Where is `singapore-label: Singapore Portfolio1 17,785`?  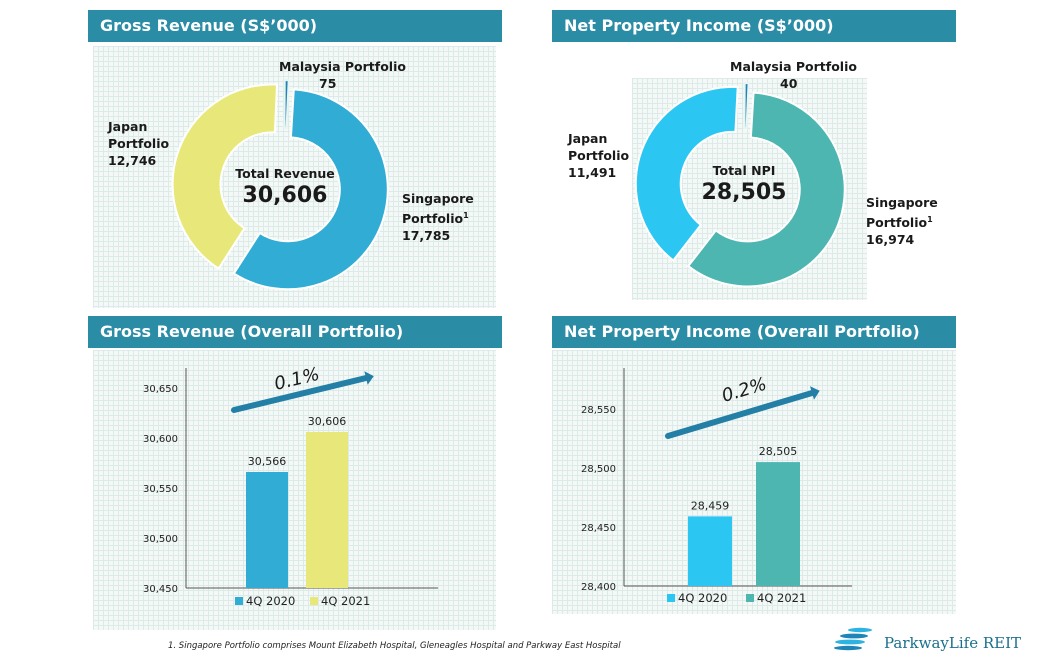
singapore-label: Singapore Portfolio1 17,785 is located at coordinates (438, 217).